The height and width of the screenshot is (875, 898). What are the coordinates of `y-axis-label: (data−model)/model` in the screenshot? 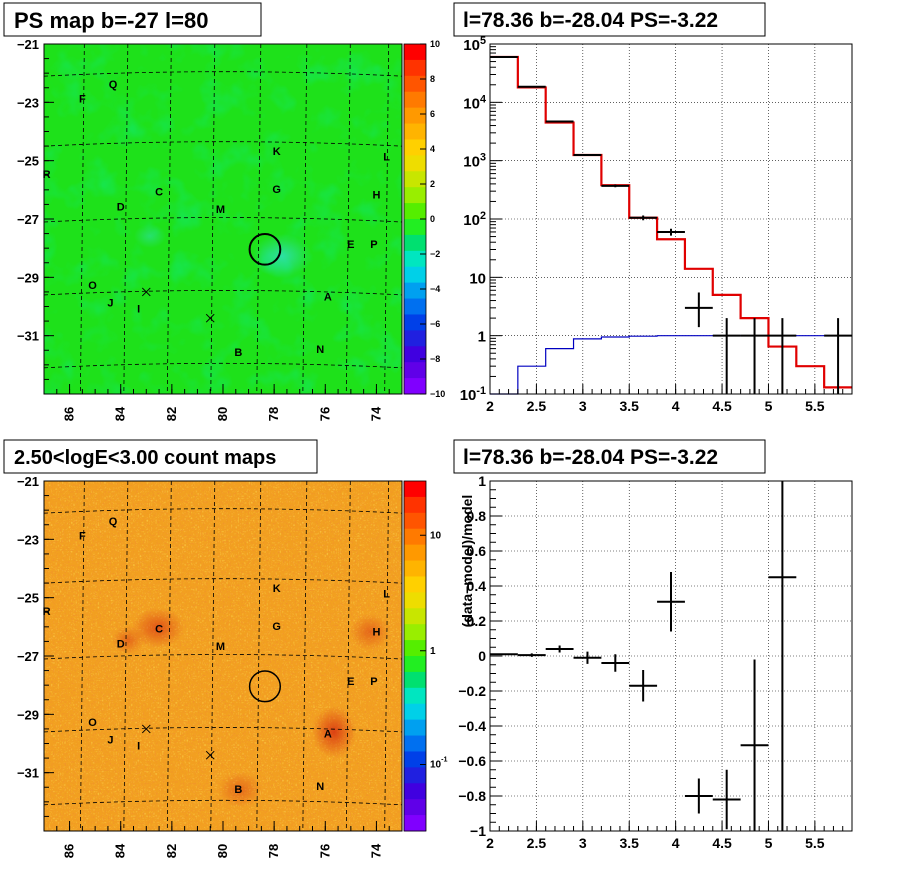 It's located at (467, 561).